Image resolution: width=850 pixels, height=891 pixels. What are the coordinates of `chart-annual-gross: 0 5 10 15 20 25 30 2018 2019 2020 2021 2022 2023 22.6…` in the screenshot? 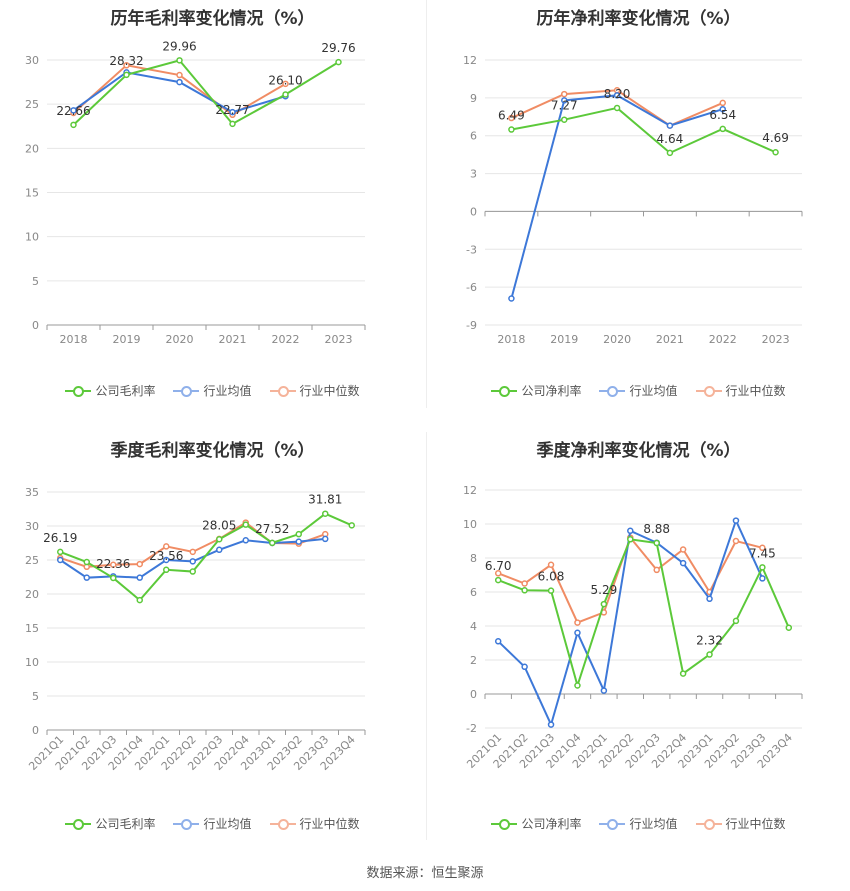 It's located at (195, 192).